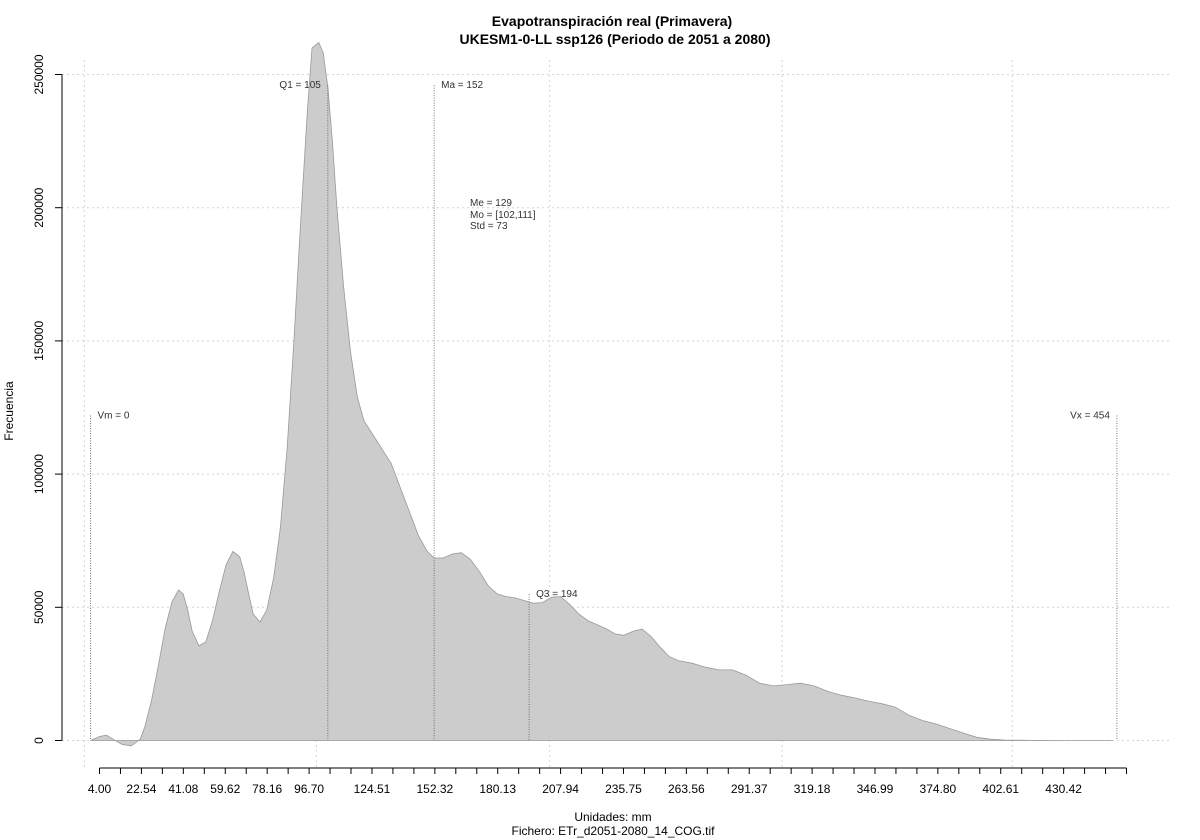 The height and width of the screenshot is (840, 1200). I want to click on stat-line-label: Q3 = 194, so click(557, 594).